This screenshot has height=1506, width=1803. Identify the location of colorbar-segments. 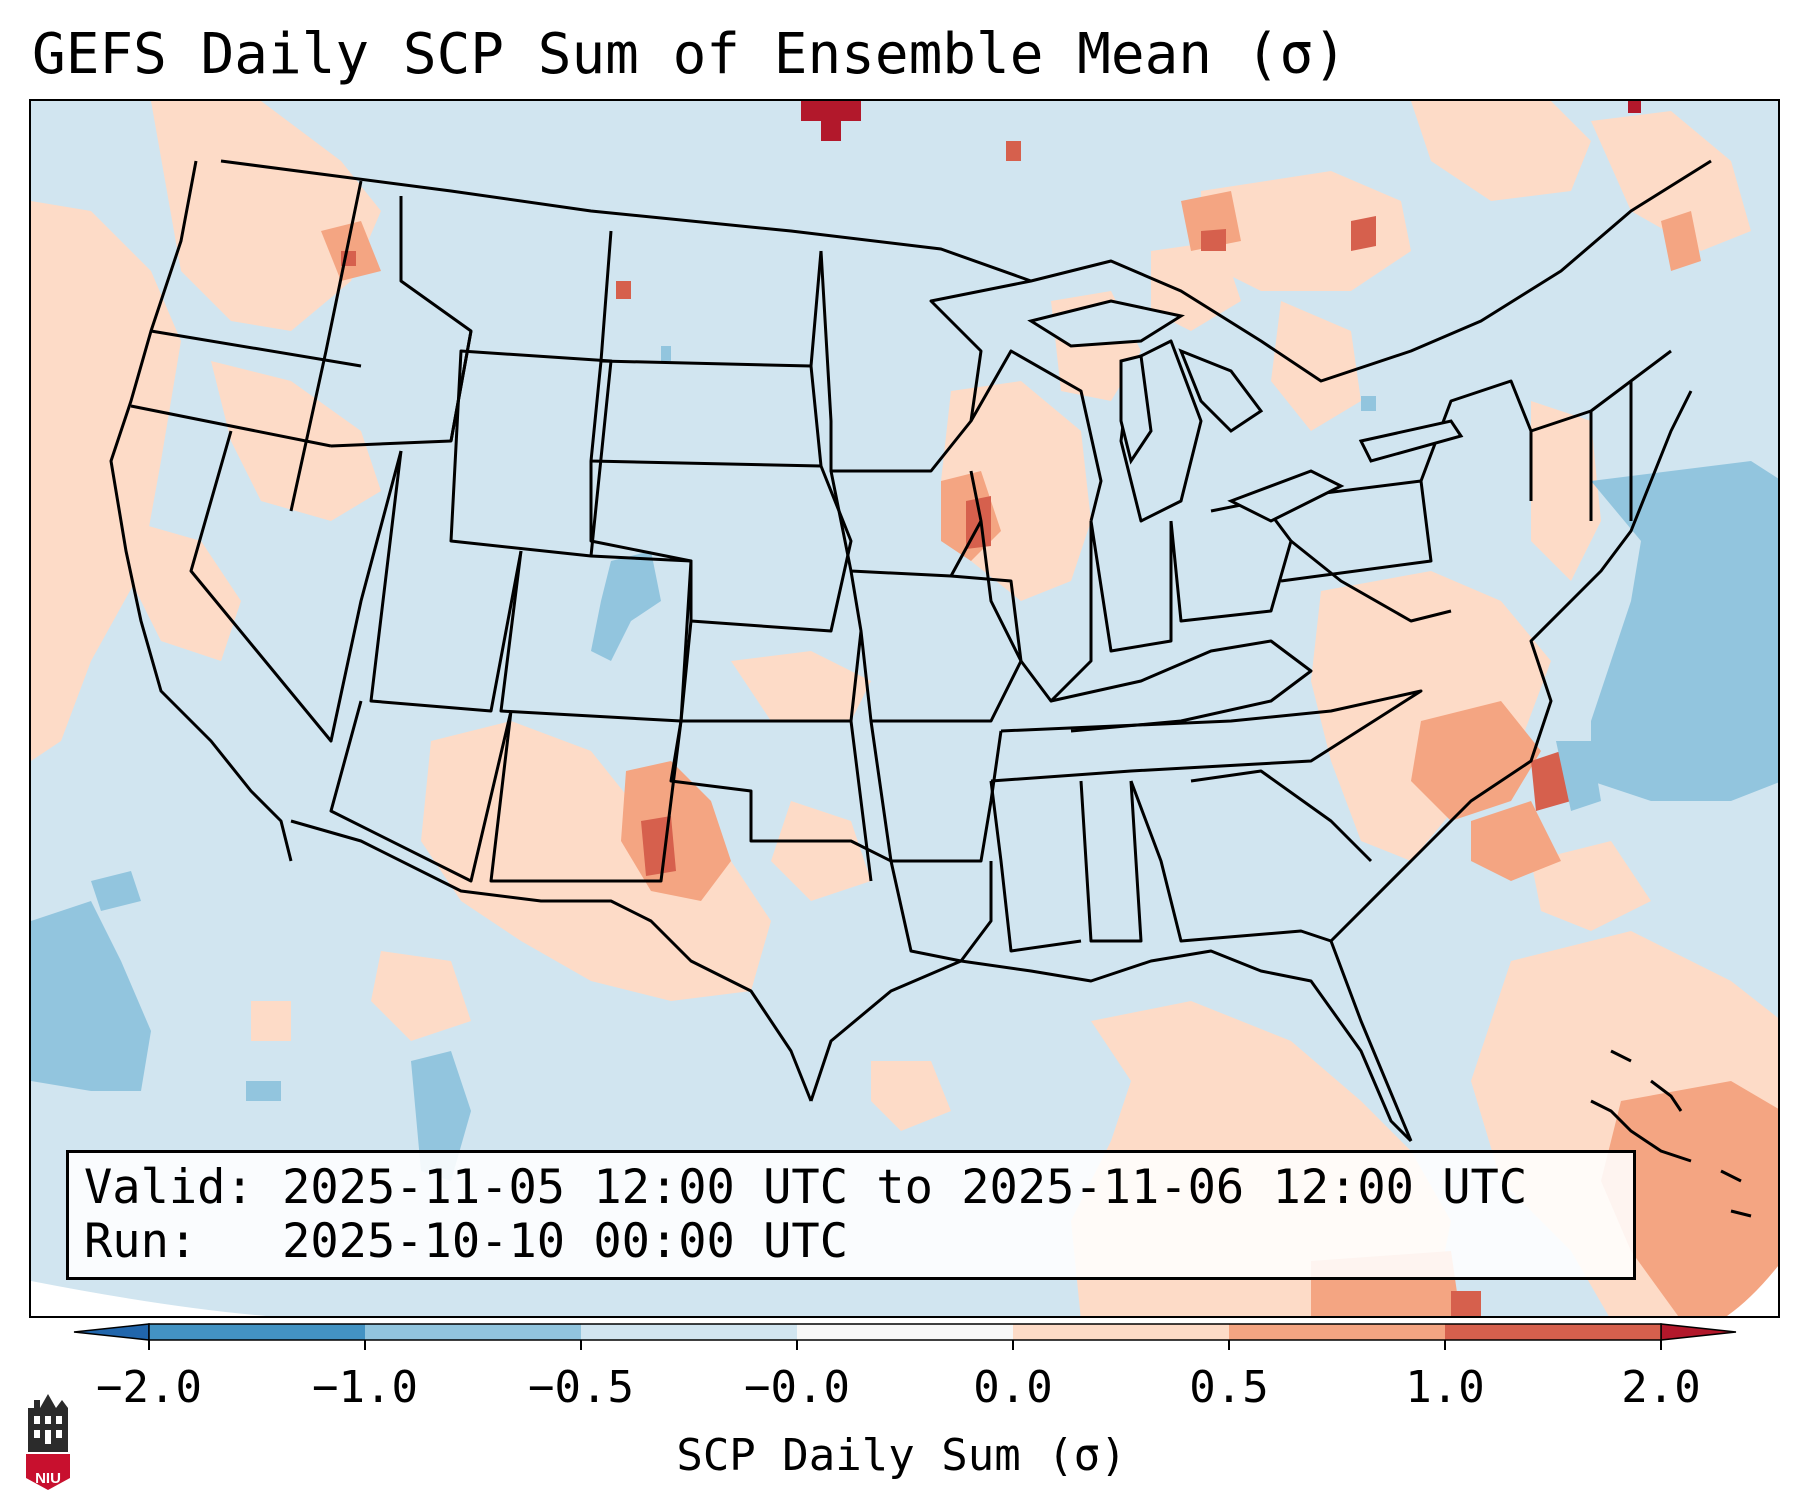
(905, 1332).